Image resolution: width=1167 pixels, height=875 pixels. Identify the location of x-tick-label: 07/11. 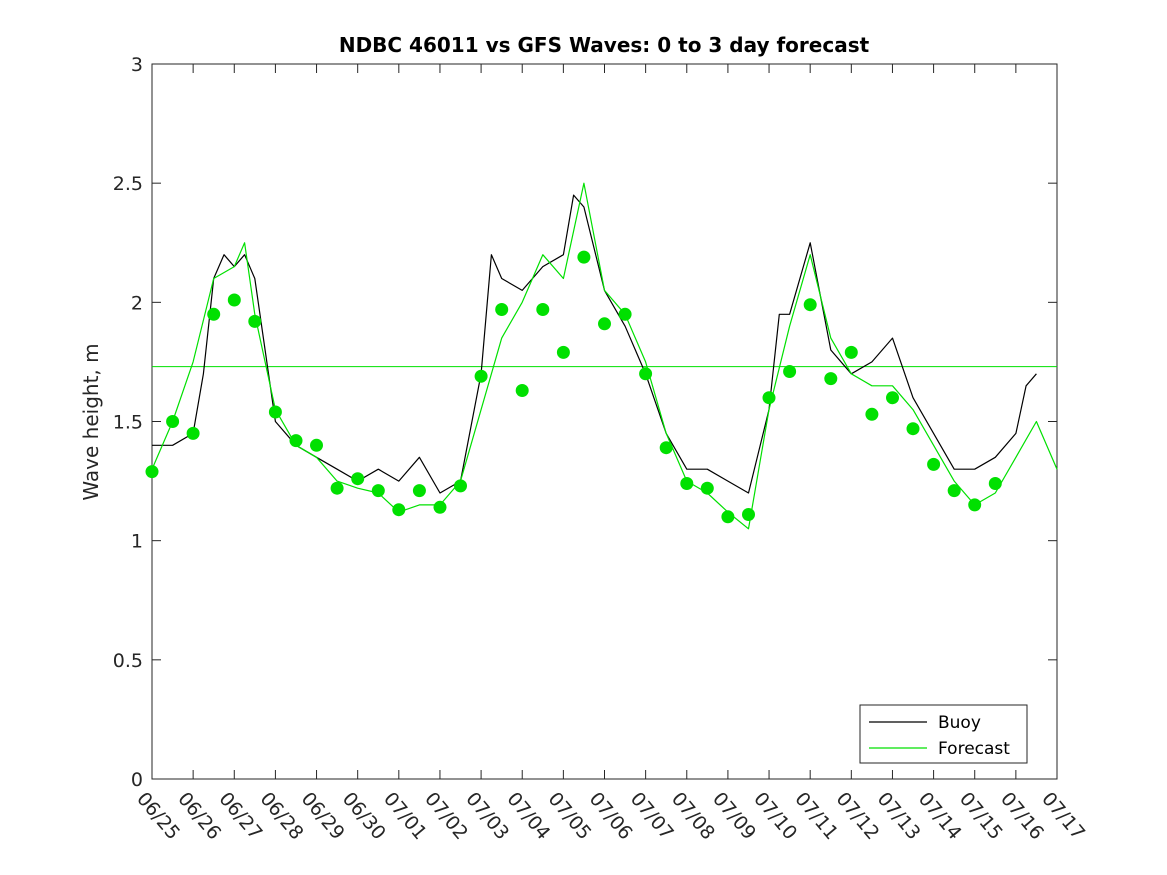
(816, 816).